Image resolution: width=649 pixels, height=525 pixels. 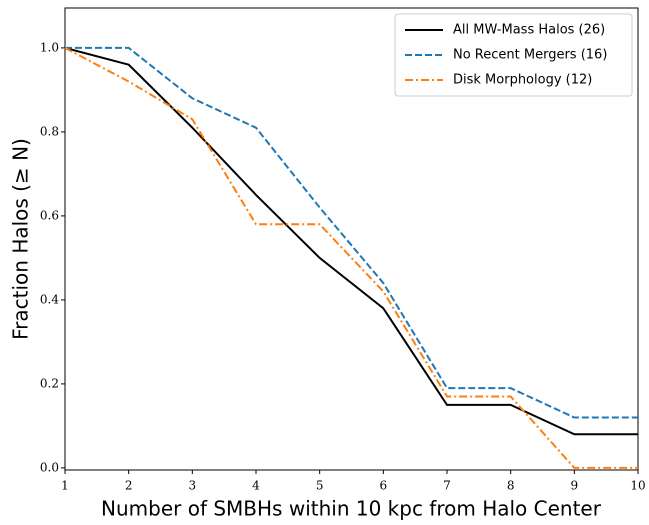 What do you see at coordinates (49, 467) in the screenshot?
I see `y-tick-label: 0.0` at bounding box center [49, 467].